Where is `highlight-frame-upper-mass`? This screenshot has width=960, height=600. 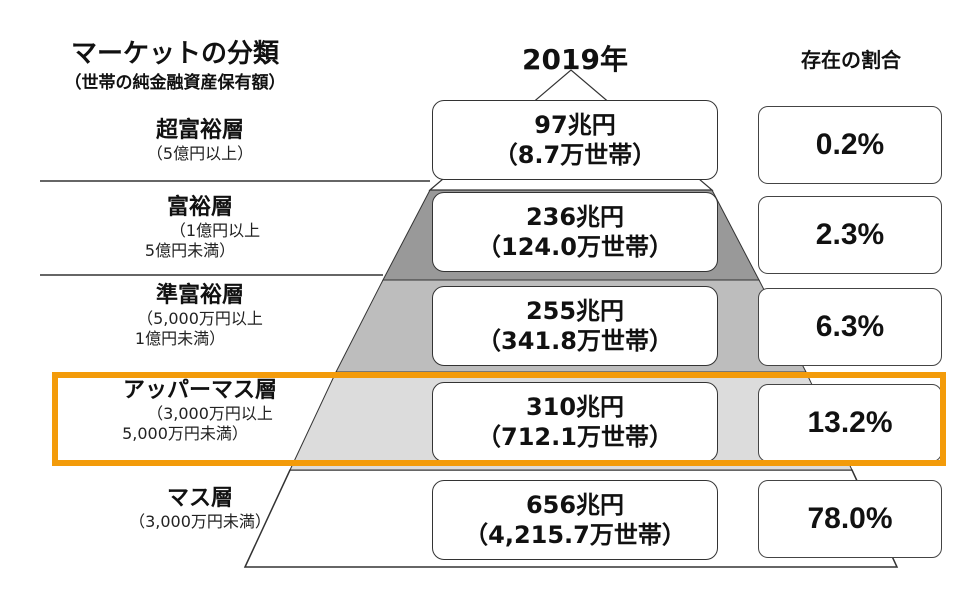
highlight-frame-upper-mass is located at coordinates (499, 419).